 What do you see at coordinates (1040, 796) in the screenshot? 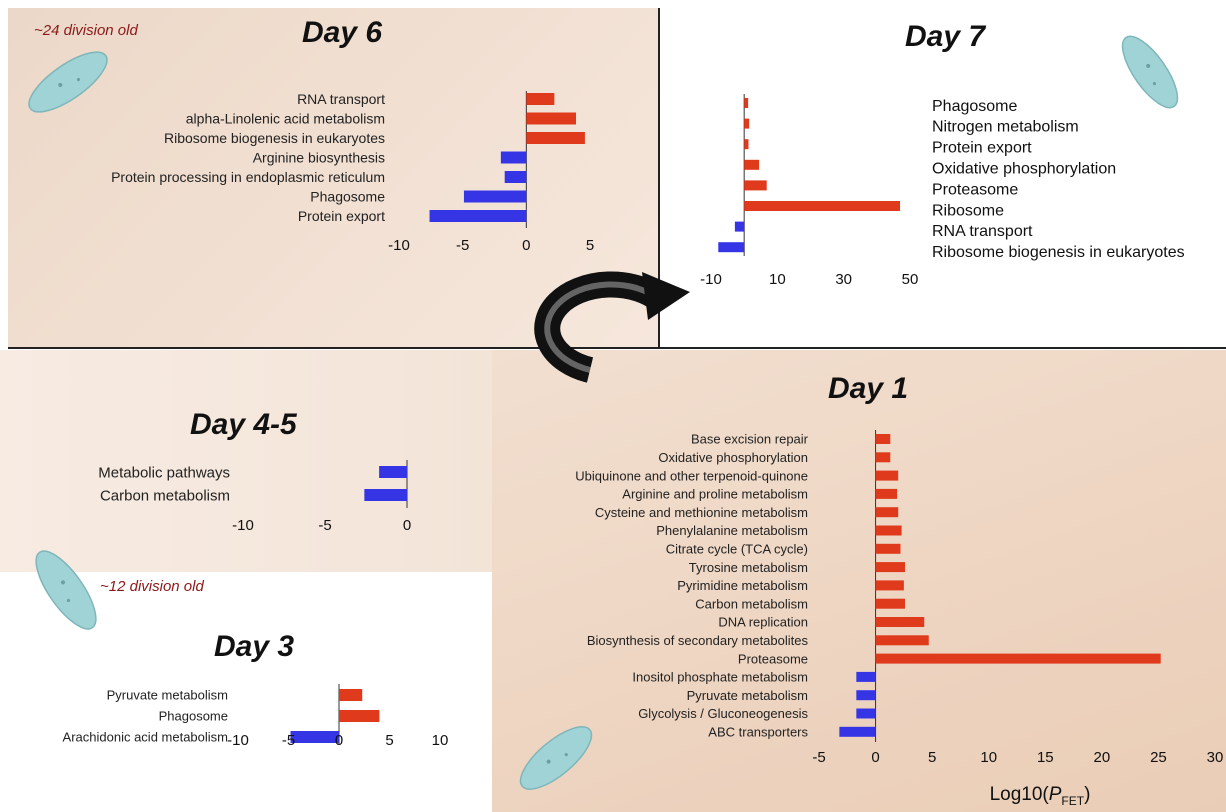
I see `x-axis-label: Log10(PFET)` at bounding box center [1040, 796].